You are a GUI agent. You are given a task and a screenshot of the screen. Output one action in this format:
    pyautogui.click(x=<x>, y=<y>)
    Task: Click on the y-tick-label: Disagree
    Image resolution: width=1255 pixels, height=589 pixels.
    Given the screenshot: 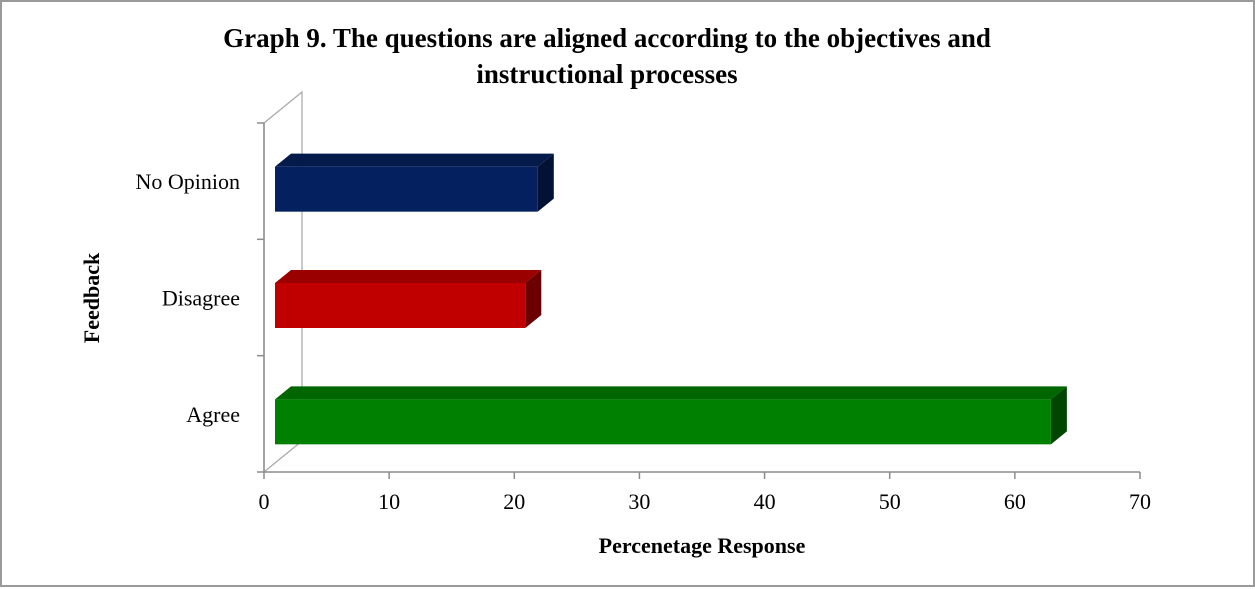 What is the action you would take?
    pyautogui.click(x=201, y=298)
    